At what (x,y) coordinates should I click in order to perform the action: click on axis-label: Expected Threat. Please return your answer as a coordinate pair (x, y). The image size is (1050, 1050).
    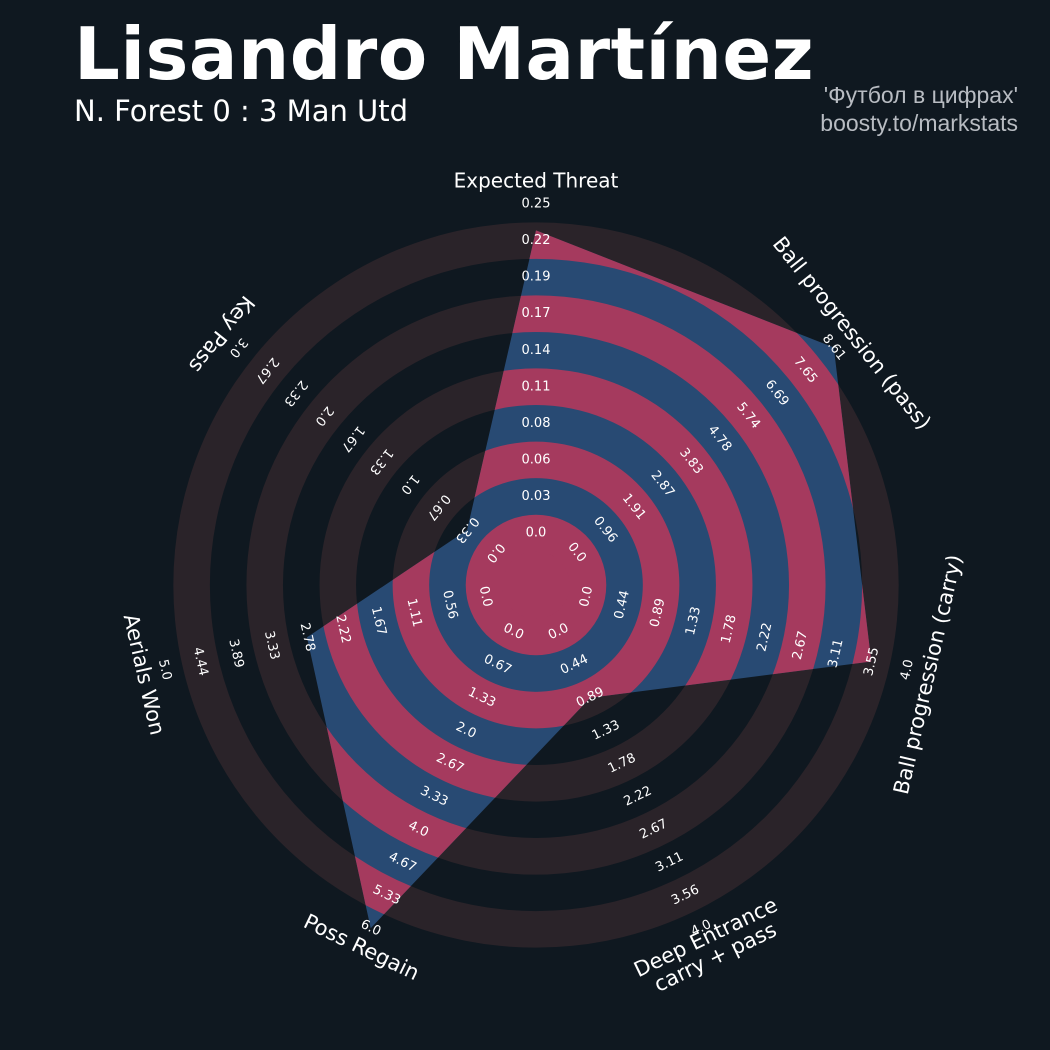
    Looking at the image, I should click on (536, 181).